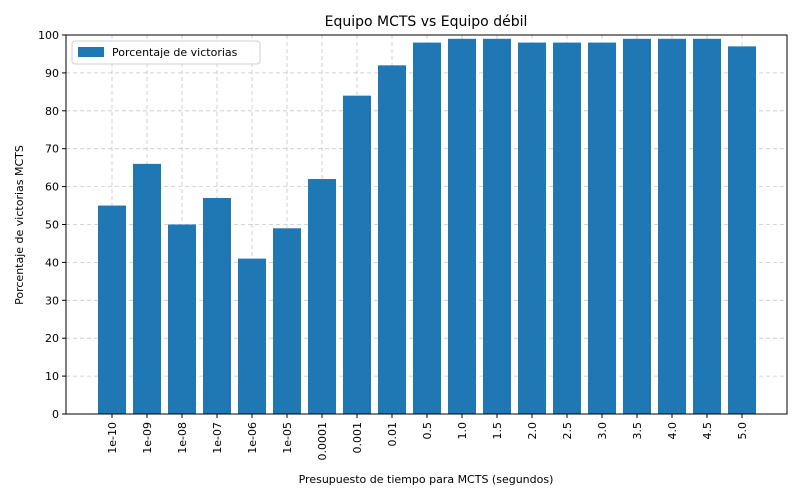 The width and height of the screenshot is (800, 500). I want to click on legend-swatch, so click(91, 52).